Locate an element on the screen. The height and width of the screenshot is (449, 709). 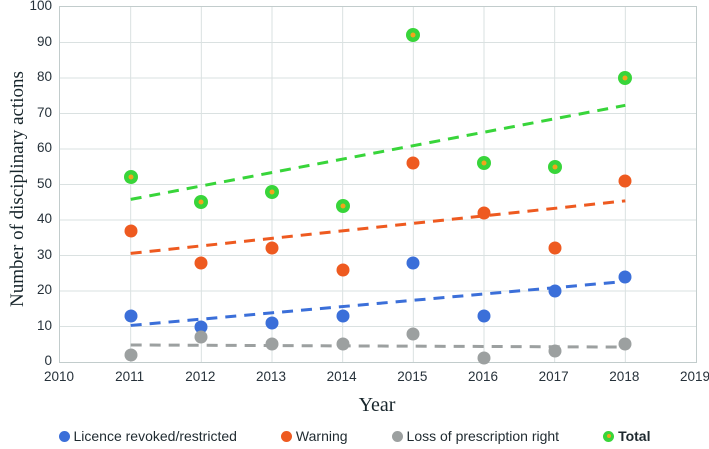
trend-line-licence-revoked-restricted is located at coordinates (378, 303).